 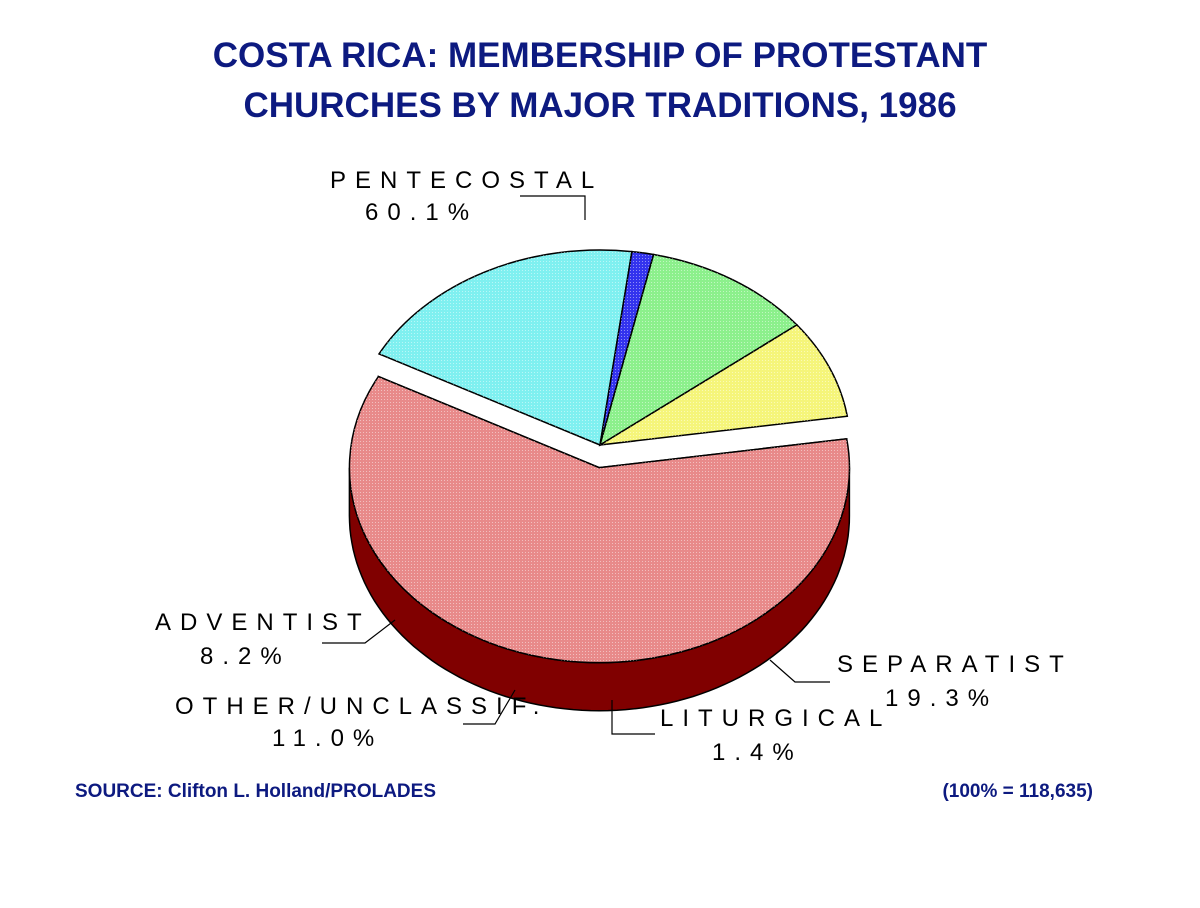 What do you see at coordinates (327, 738) in the screenshot?
I see `value-other: 11.0%` at bounding box center [327, 738].